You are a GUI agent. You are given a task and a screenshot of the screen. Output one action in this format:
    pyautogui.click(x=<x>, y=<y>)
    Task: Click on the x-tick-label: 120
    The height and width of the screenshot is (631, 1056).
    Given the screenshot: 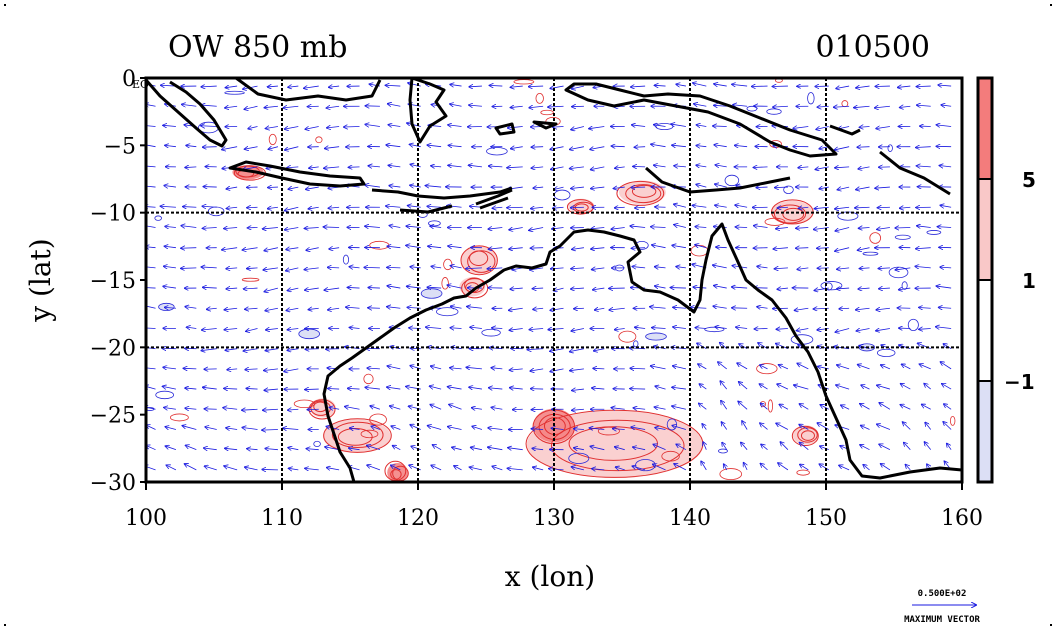 What is the action you would take?
    pyautogui.click(x=418, y=518)
    